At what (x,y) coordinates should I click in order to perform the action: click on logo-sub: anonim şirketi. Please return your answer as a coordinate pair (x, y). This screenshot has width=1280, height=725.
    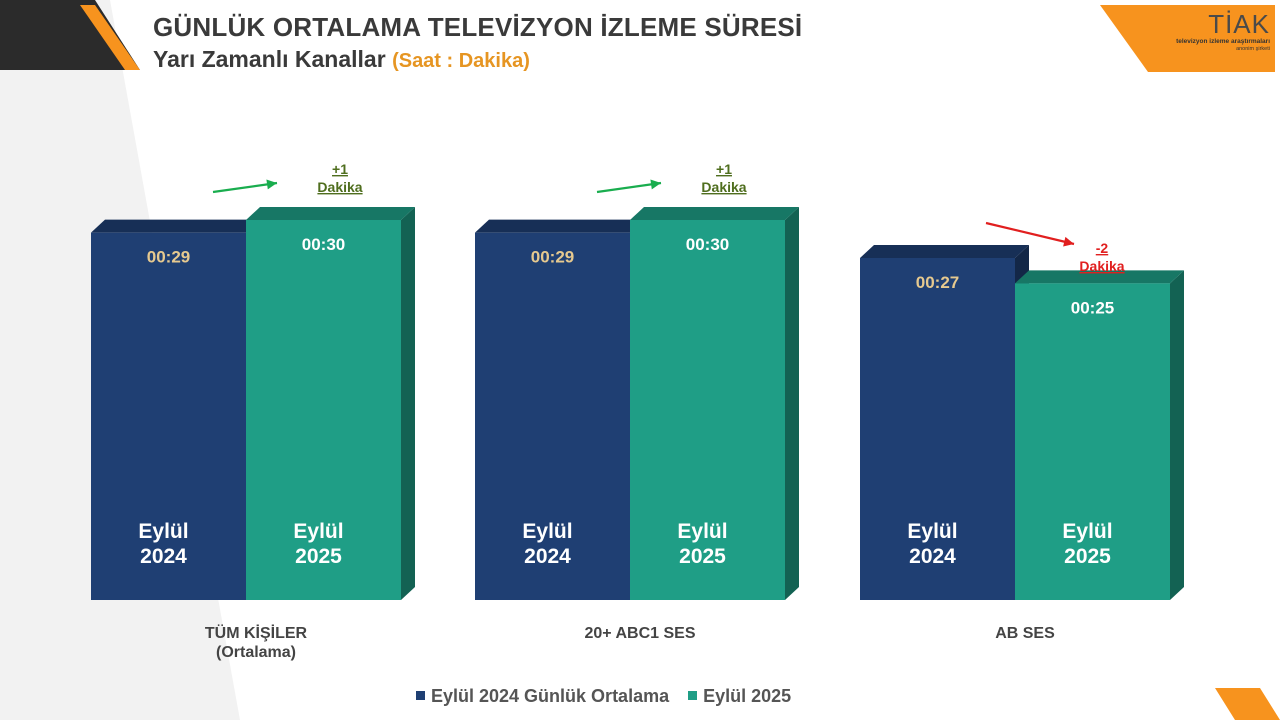
    Looking at the image, I should click on (1253, 49).